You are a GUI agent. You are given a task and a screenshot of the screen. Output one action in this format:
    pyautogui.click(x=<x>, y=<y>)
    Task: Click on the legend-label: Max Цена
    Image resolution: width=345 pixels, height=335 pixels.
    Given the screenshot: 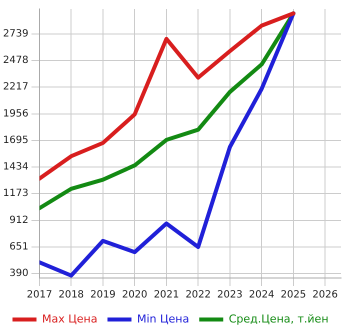 What is the action you would take?
    pyautogui.click(x=70, y=319)
    